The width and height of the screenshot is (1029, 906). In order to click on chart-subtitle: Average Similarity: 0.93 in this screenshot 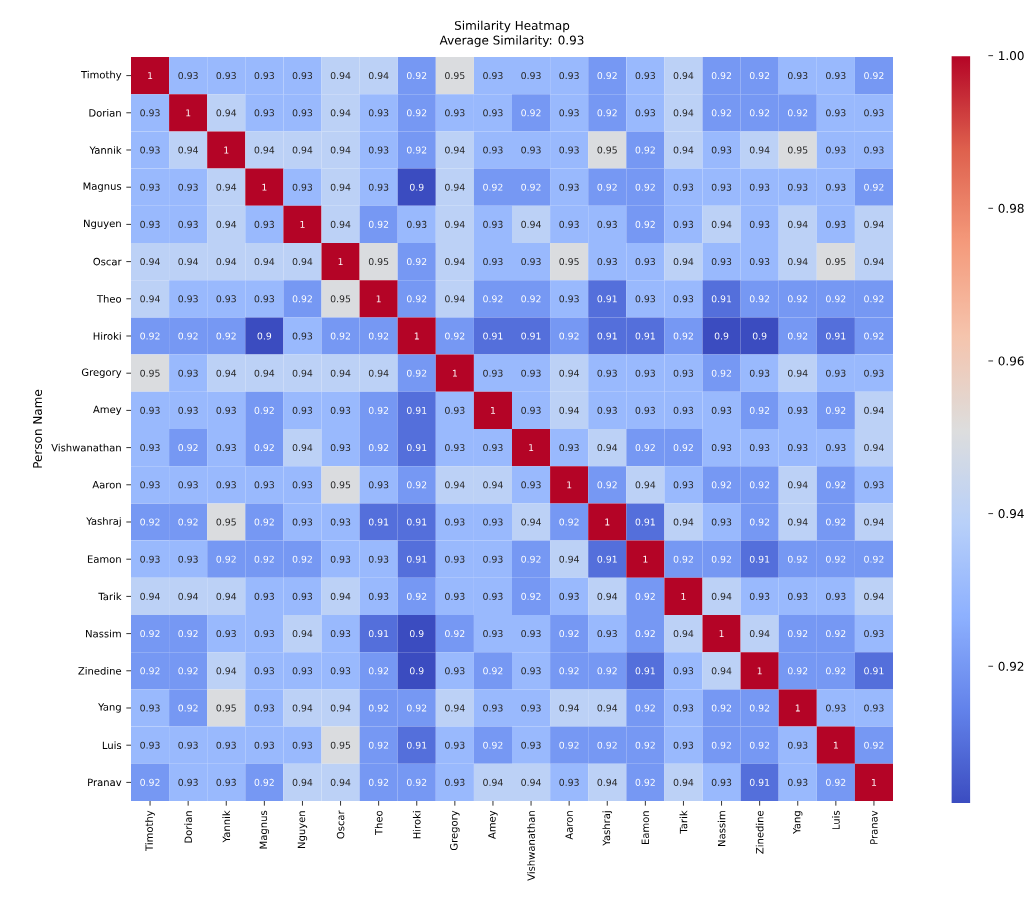, I will do `click(511, 41)`.